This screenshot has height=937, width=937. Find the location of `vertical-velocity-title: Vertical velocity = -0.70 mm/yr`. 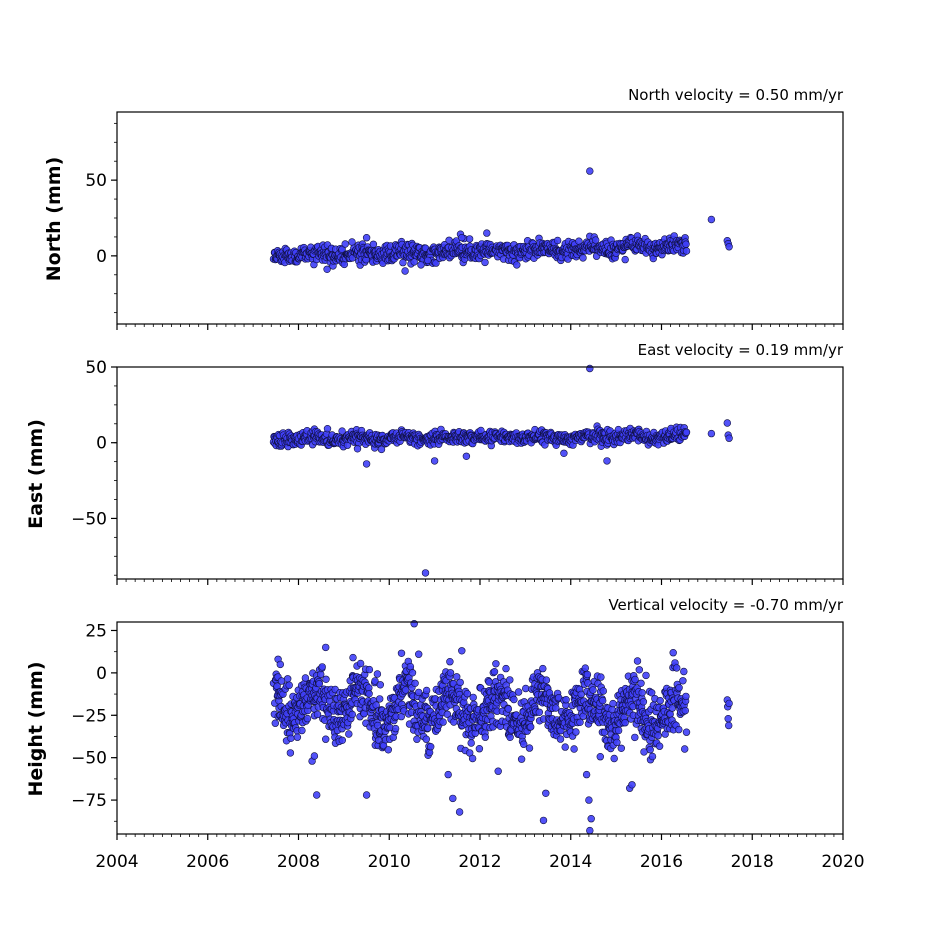

vertical-velocity-title: Vertical velocity = -0.70 mm/yr is located at coordinates (725, 605).